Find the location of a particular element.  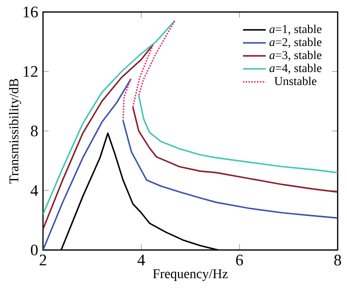

y-tick-label: 8 is located at coordinates (34, 131).